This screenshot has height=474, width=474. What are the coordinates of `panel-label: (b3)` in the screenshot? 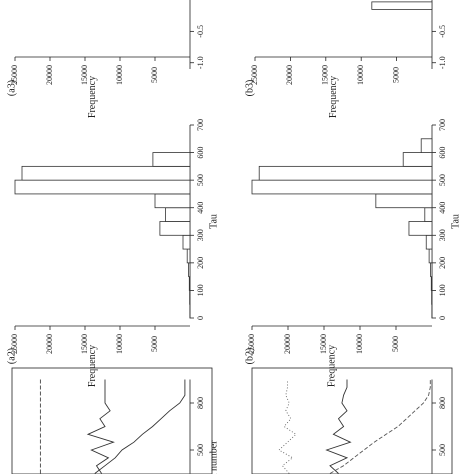 It's located at (249, 88).